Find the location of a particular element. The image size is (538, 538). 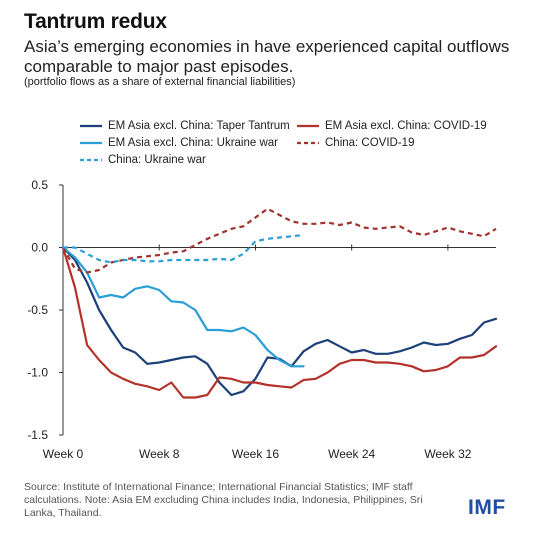

legend-swatch-china-ukraine is located at coordinates (91, 160).